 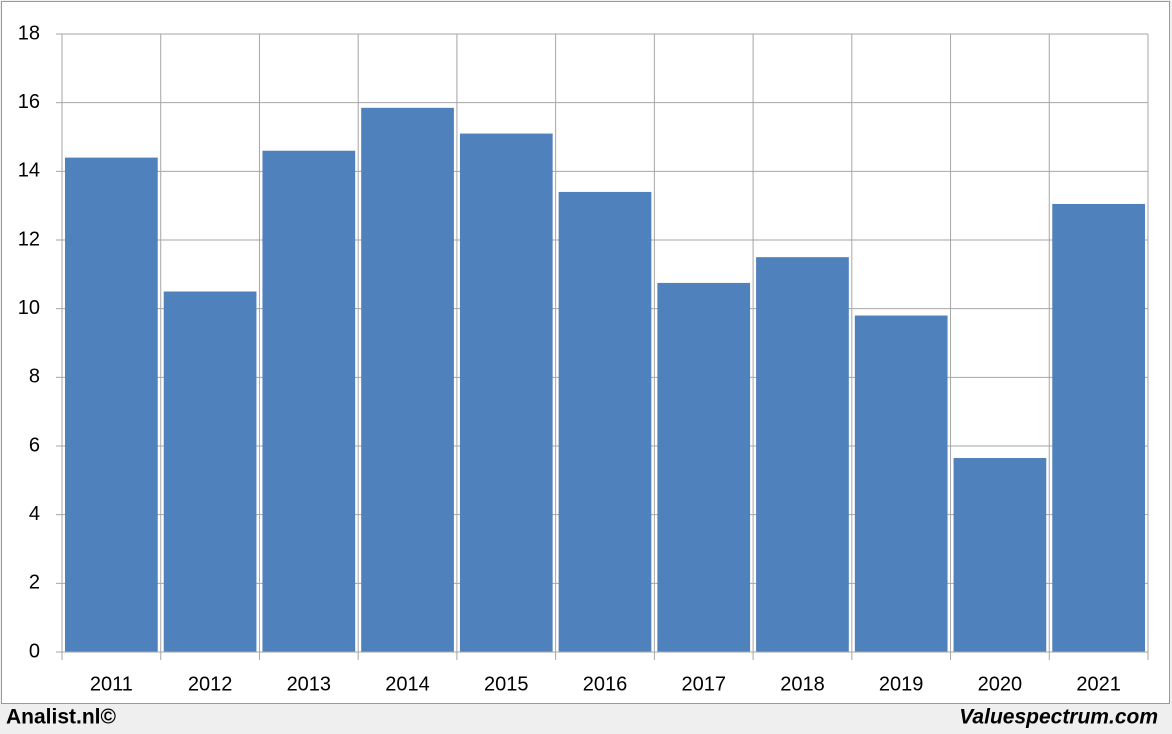 I want to click on x-tick-label: 2017, so click(x=703, y=684).